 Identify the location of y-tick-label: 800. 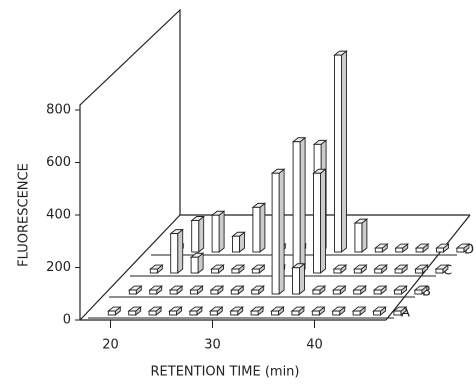
(58, 110).